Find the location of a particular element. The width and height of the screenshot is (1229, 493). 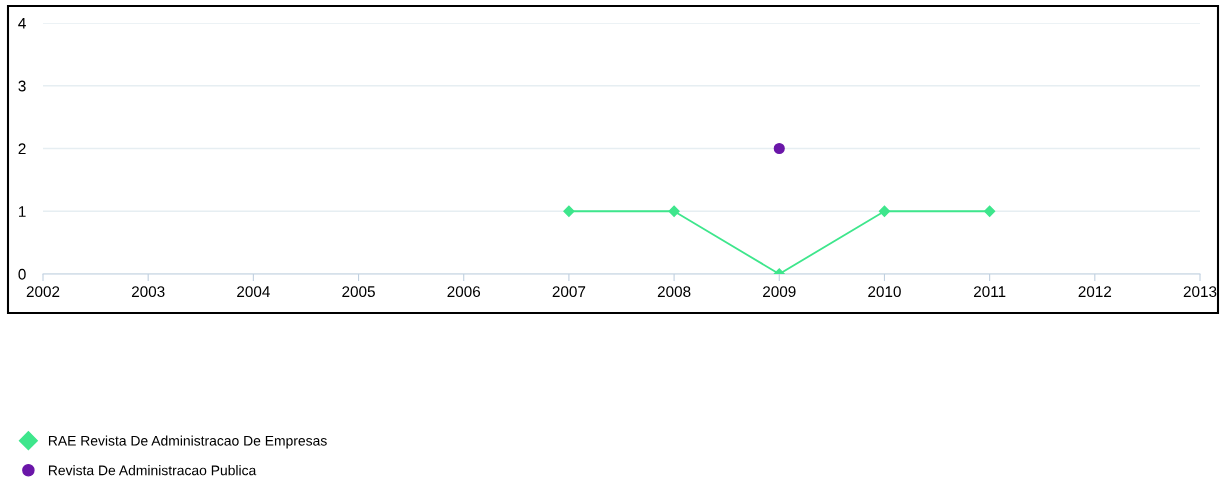

x-tick-label: 2002 is located at coordinates (43, 292).